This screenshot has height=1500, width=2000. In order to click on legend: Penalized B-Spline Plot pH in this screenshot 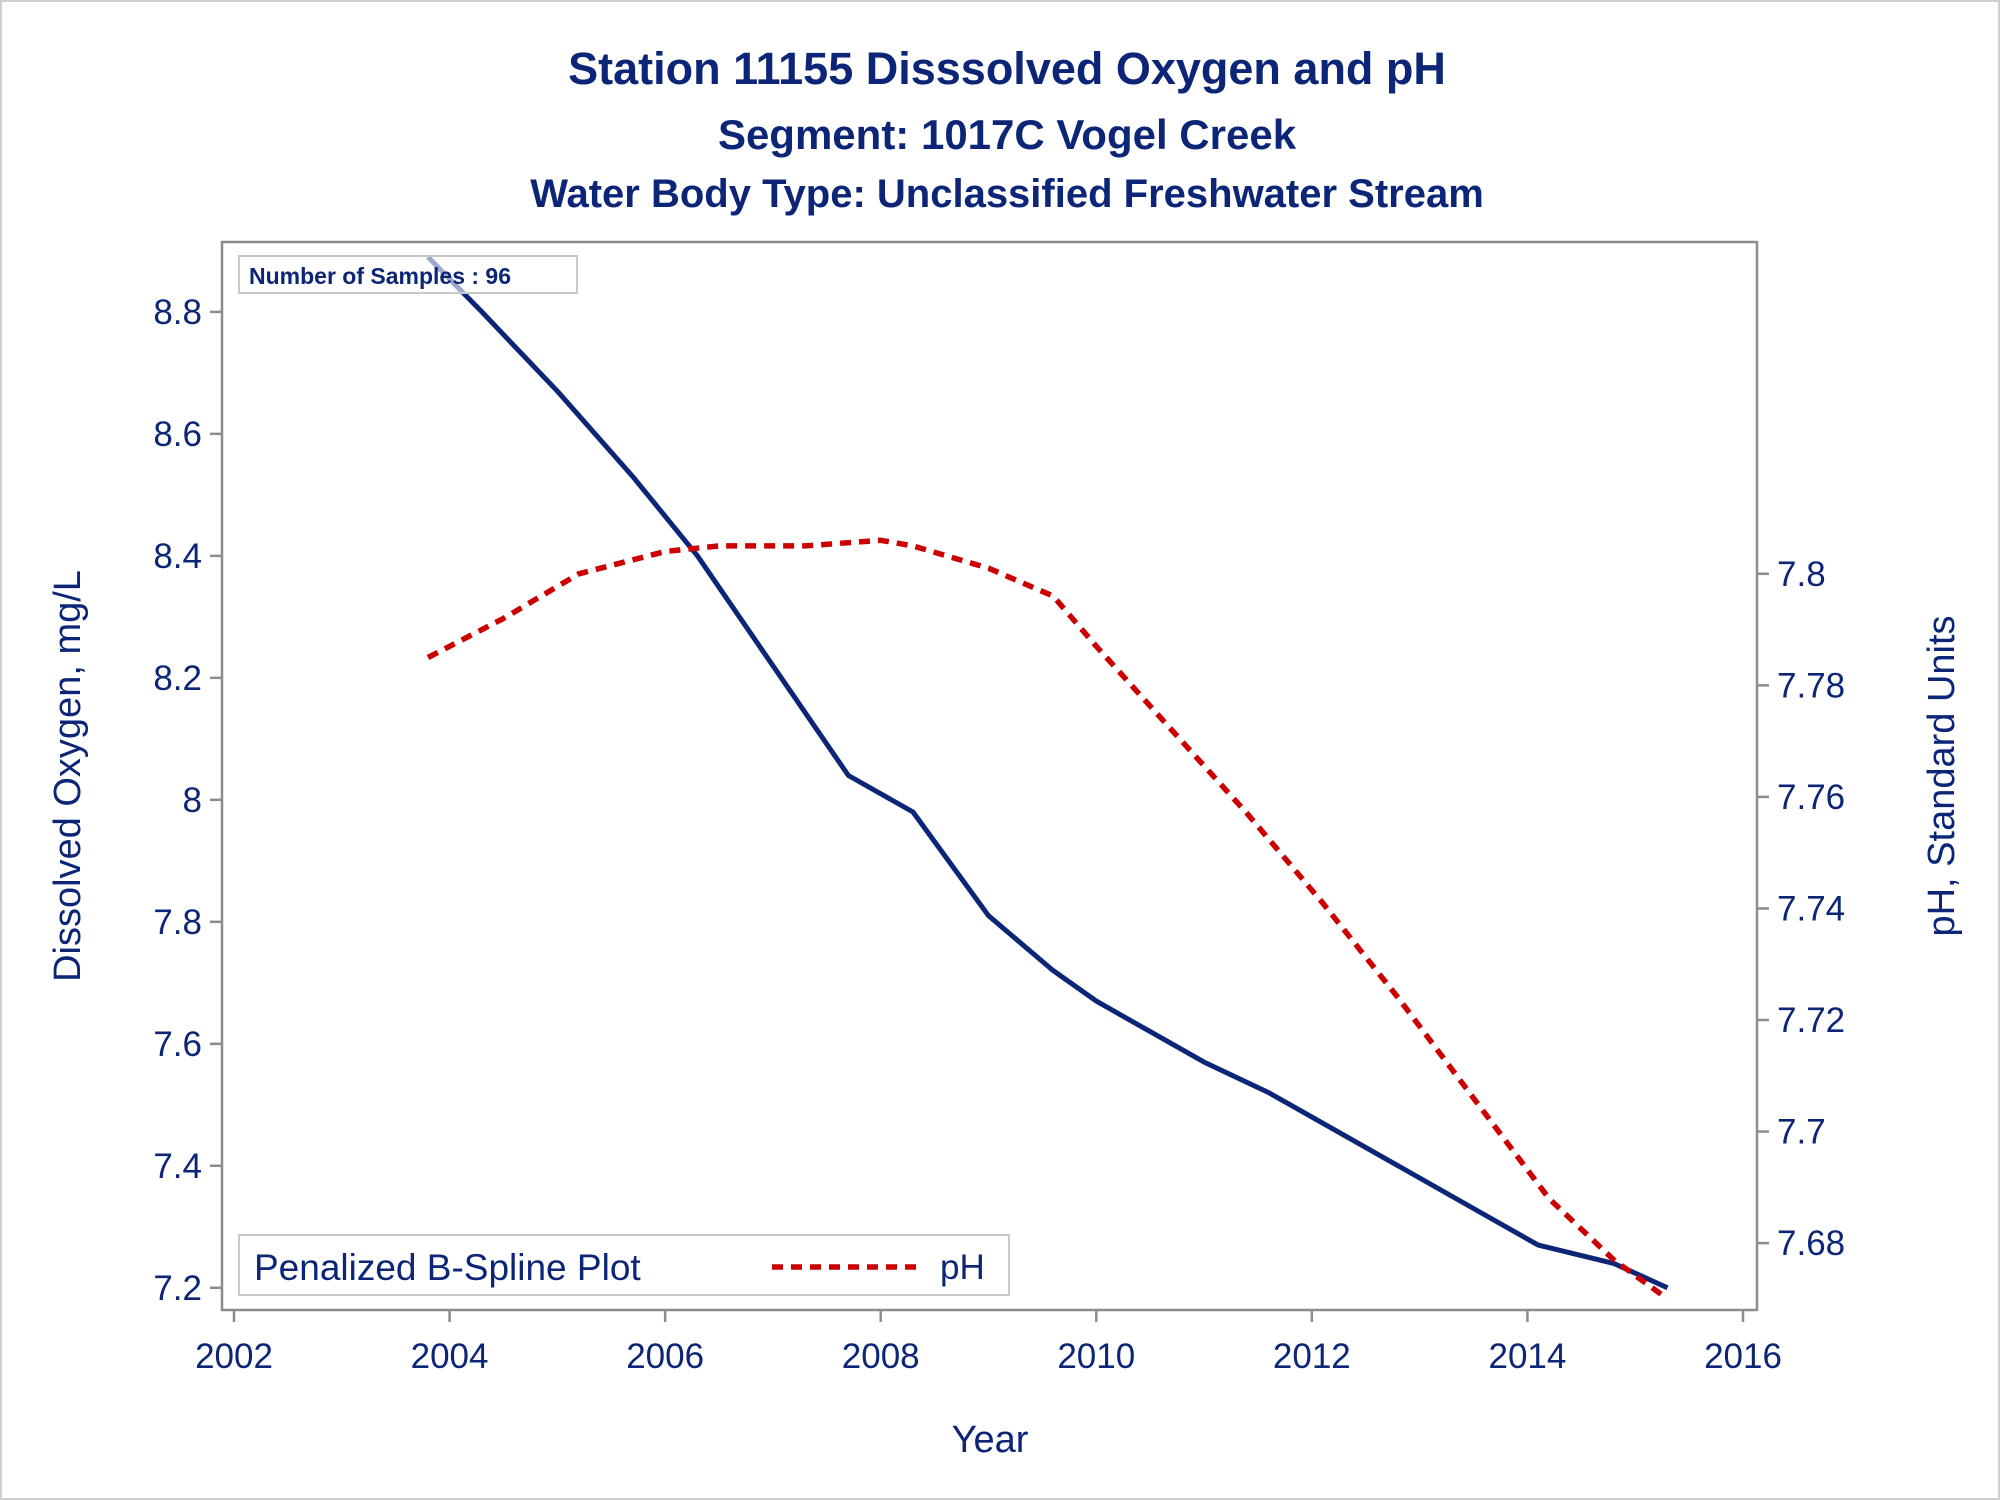, I will do `click(624, 1265)`.